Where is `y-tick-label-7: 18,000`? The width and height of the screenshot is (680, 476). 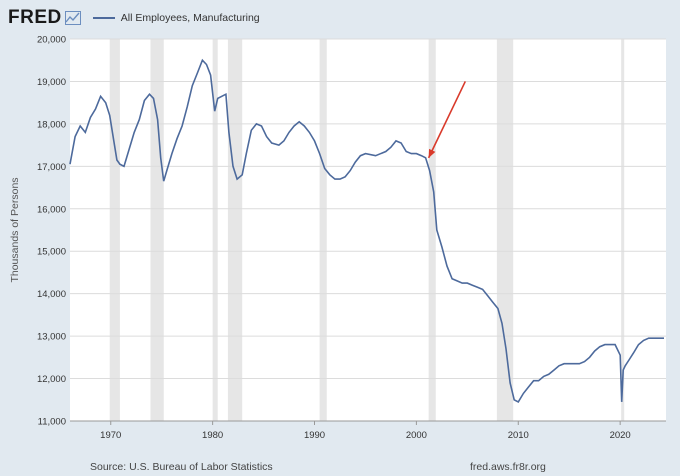 y-tick-label-7: 18,000 is located at coordinates (51, 124).